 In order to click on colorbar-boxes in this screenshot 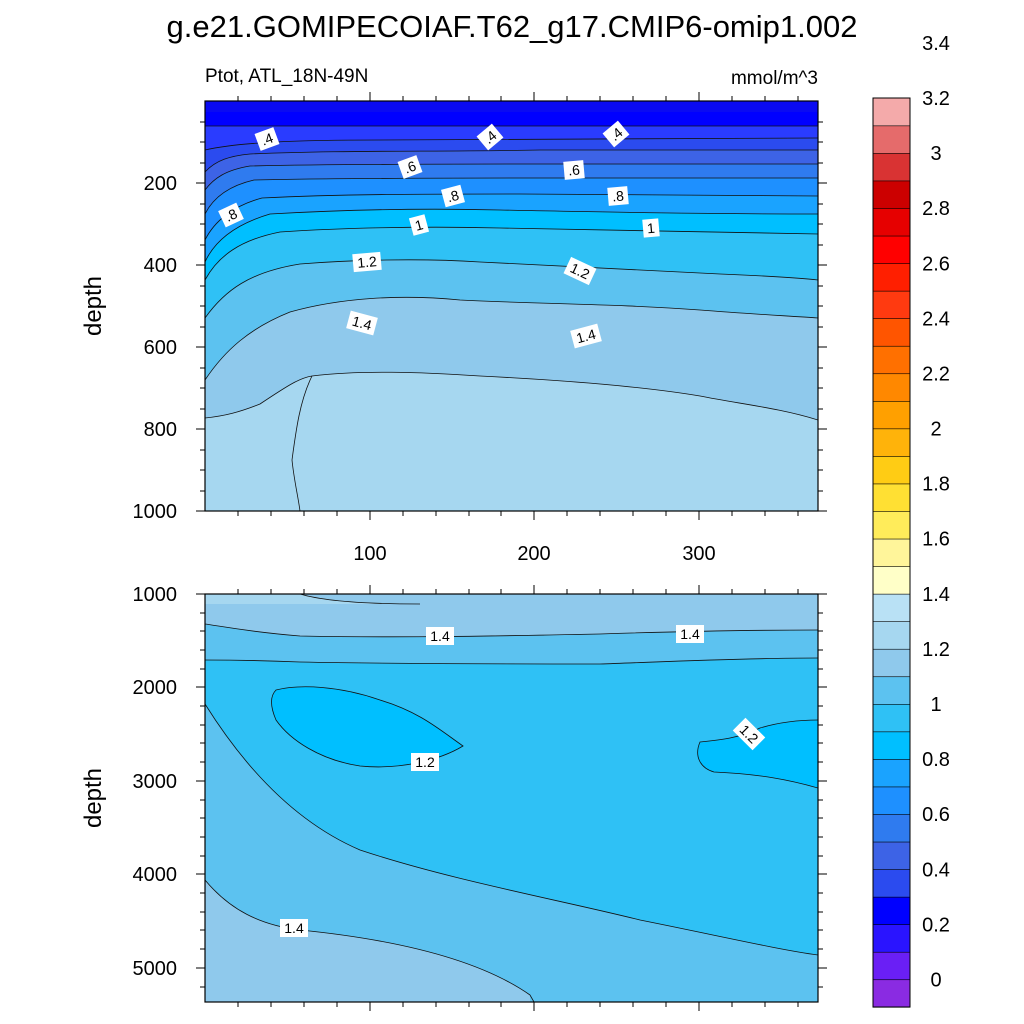, I will do `click(891, 552)`.